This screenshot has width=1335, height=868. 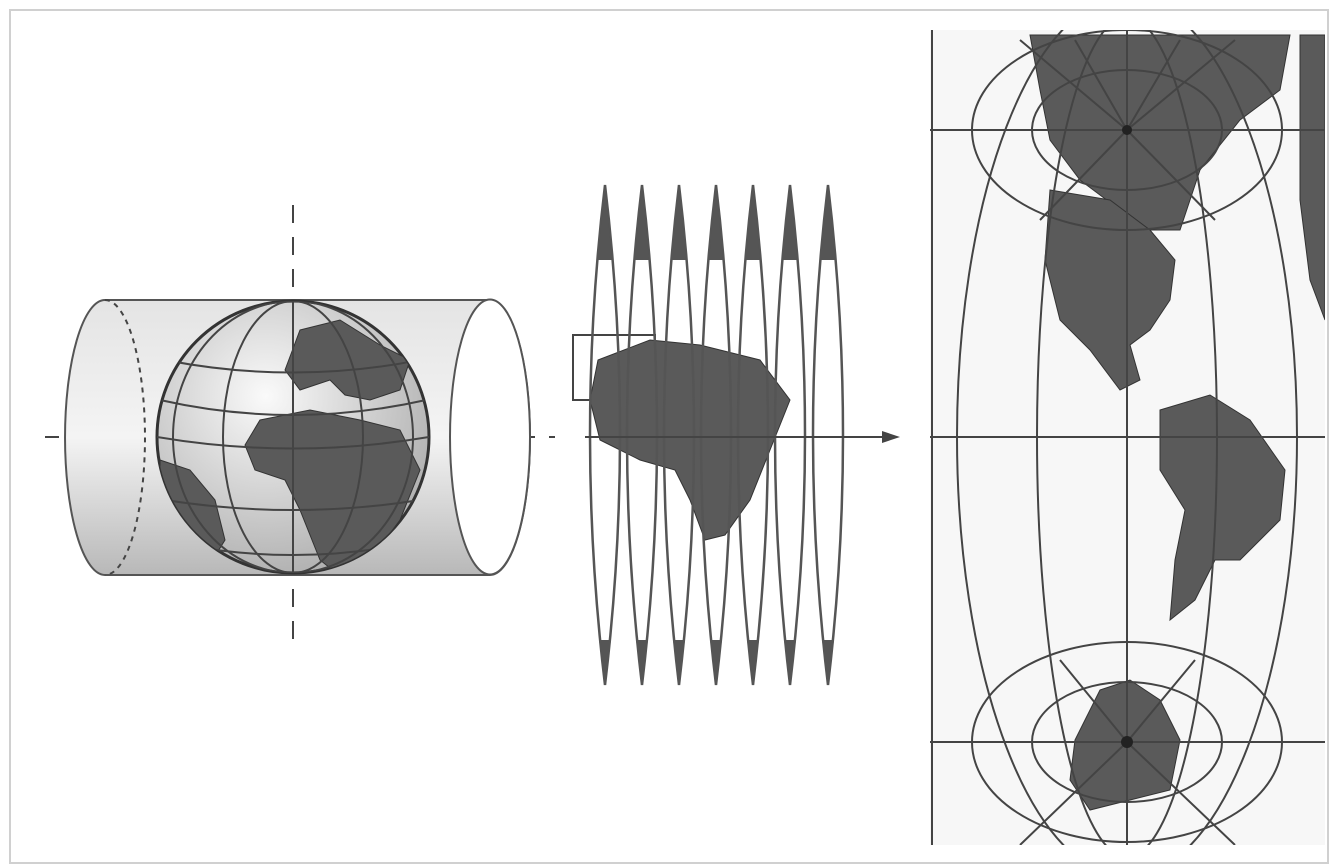 I want to click on arrow-head, so click(x=891, y=437).